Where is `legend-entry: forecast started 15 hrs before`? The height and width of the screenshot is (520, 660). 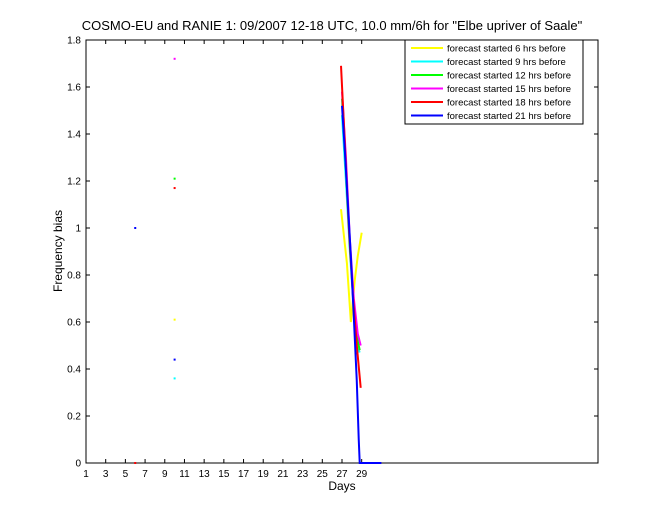 legend-entry: forecast started 15 hrs before is located at coordinates (509, 89).